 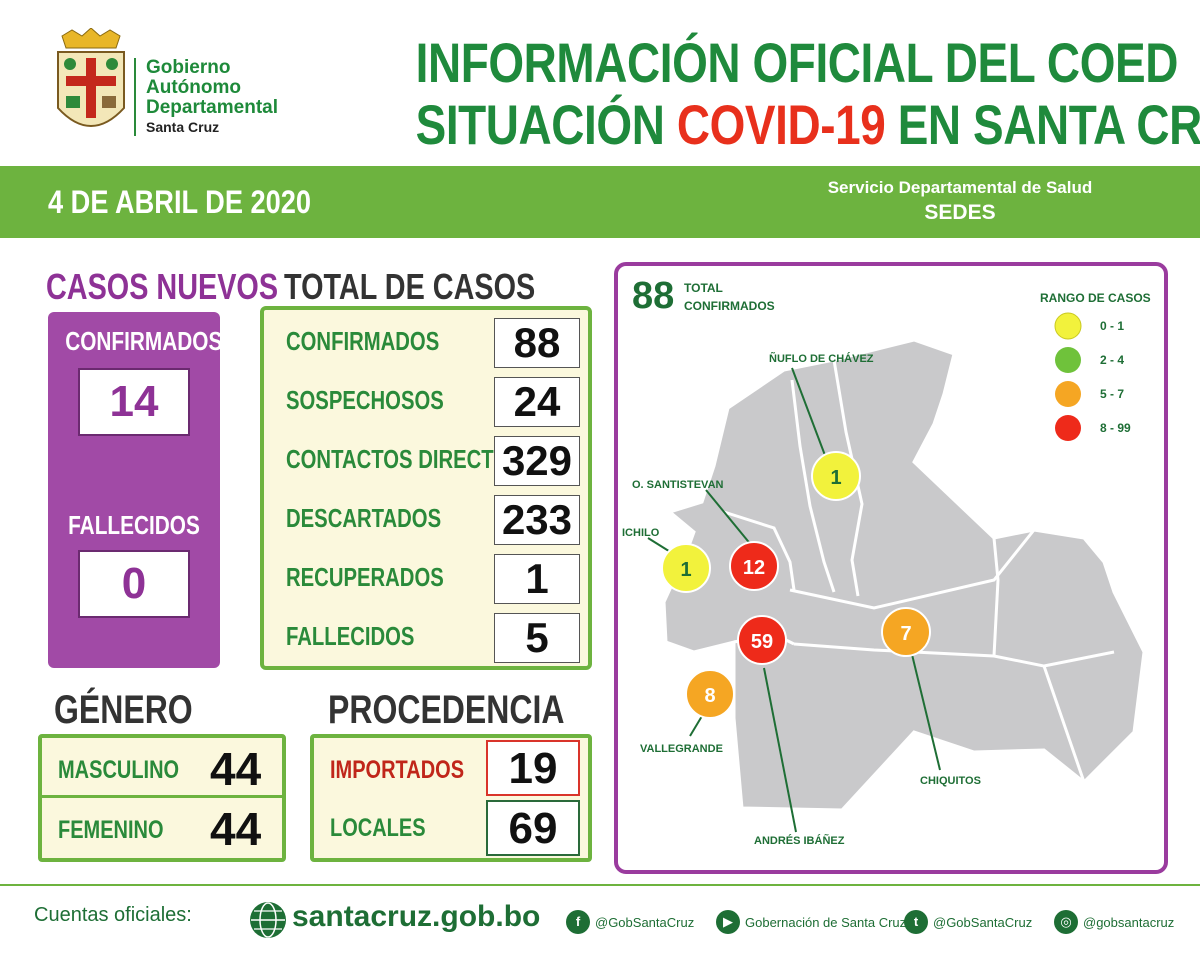 What do you see at coordinates (533, 768) in the screenshot?
I see `imported-value: 19` at bounding box center [533, 768].